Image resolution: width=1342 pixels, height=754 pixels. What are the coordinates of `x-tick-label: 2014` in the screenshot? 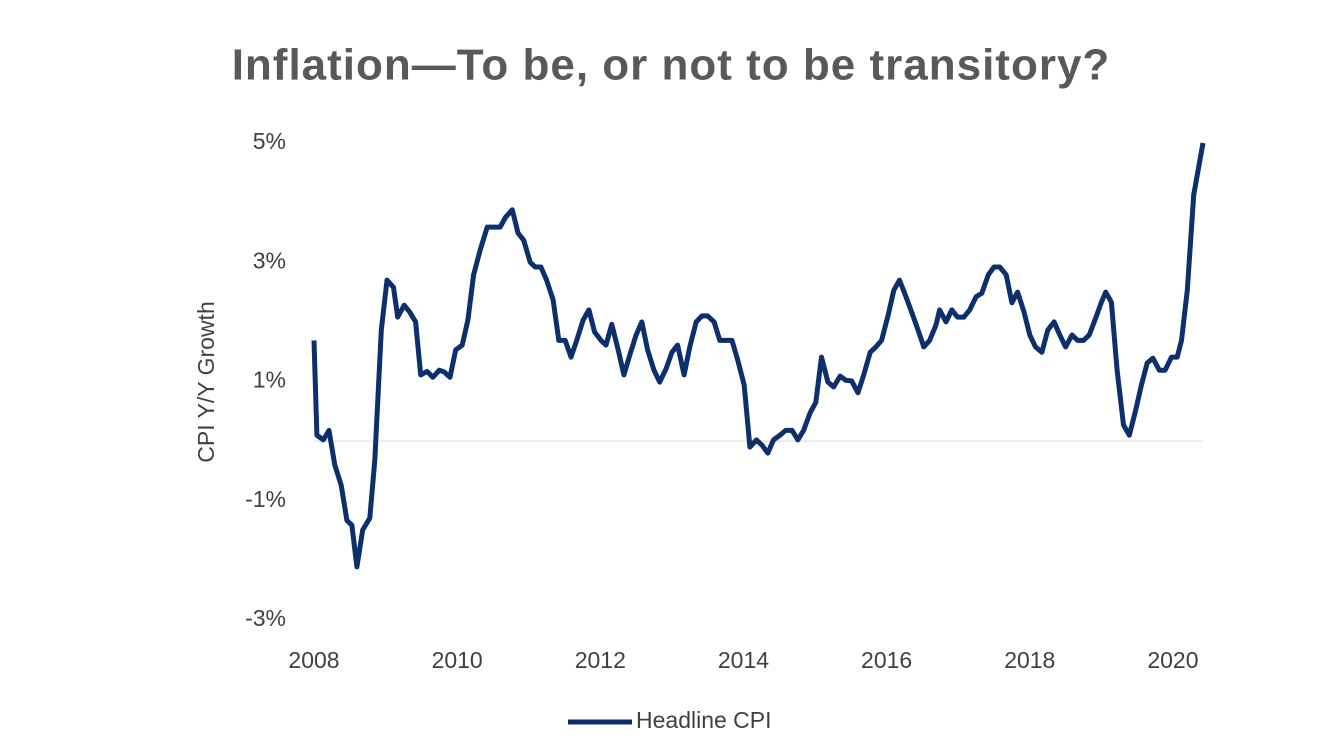 It's located at (743, 660).